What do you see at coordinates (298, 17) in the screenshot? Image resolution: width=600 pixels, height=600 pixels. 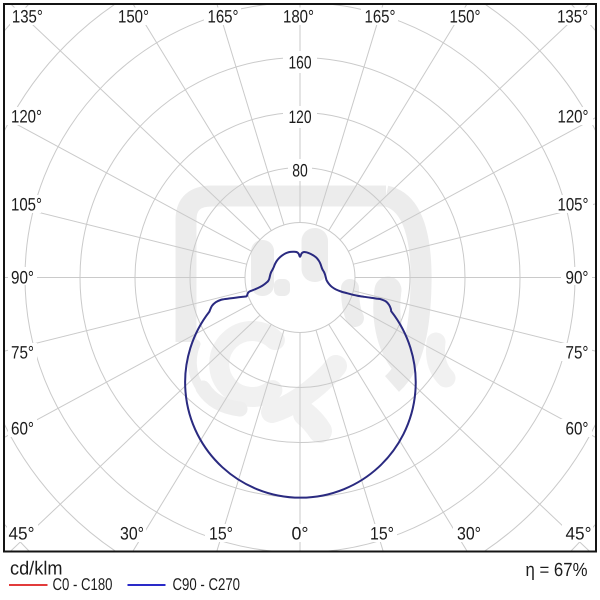 I see `svg-text: 180°` at bounding box center [298, 17].